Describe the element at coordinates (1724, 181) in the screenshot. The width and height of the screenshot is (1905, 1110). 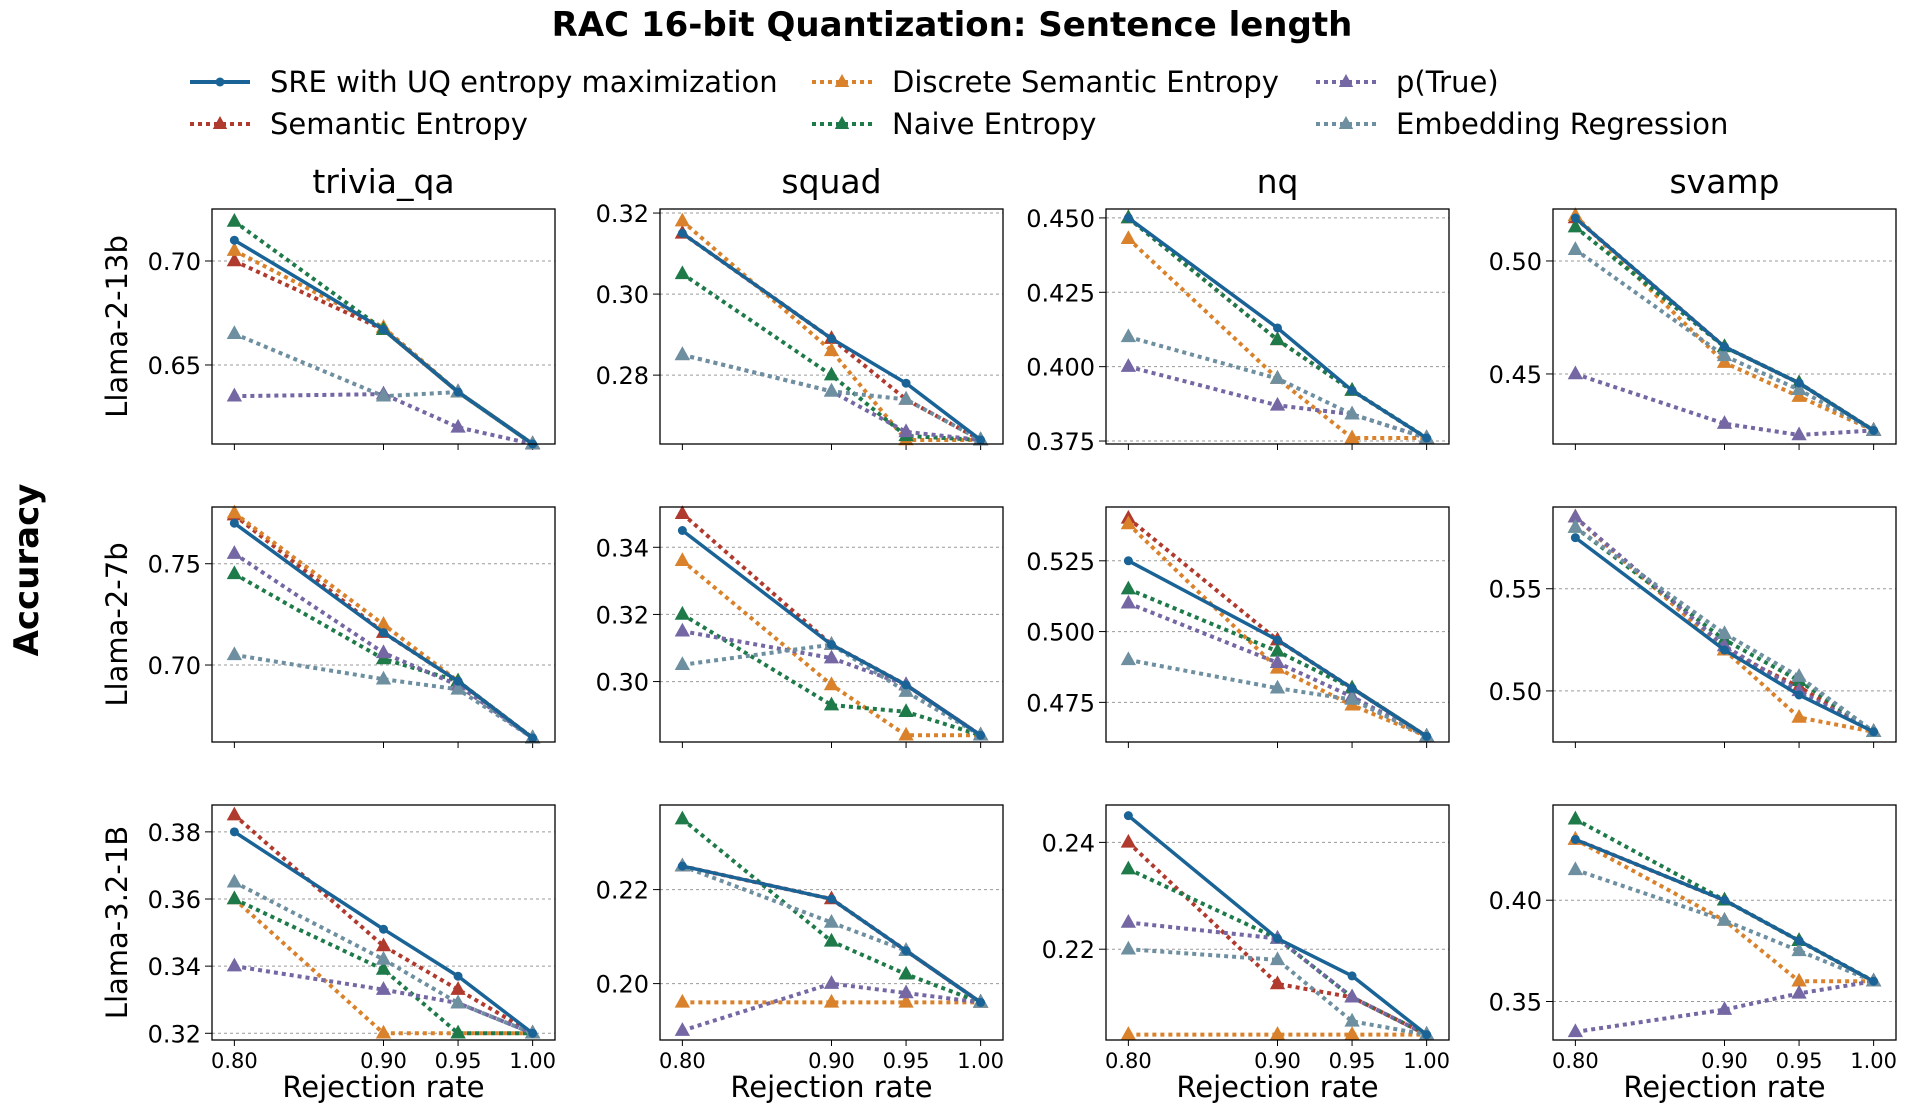
I see `column-title-svamp: svamp` at that location.